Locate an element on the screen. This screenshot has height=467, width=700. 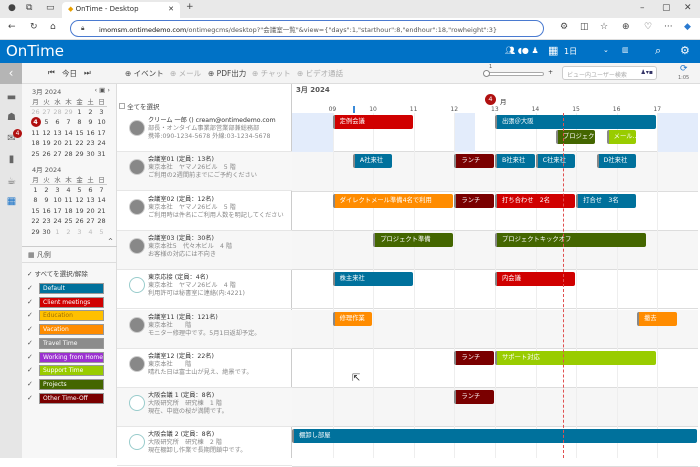
workspaces-icon: ⧉ is located at coordinates (29, 8).